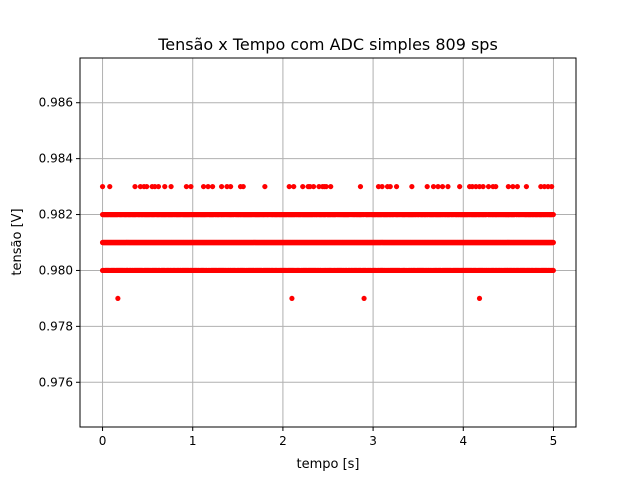  Describe the element at coordinates (56, 382) in the screenshot. I see `y-tick-label: 0.976` at that location.